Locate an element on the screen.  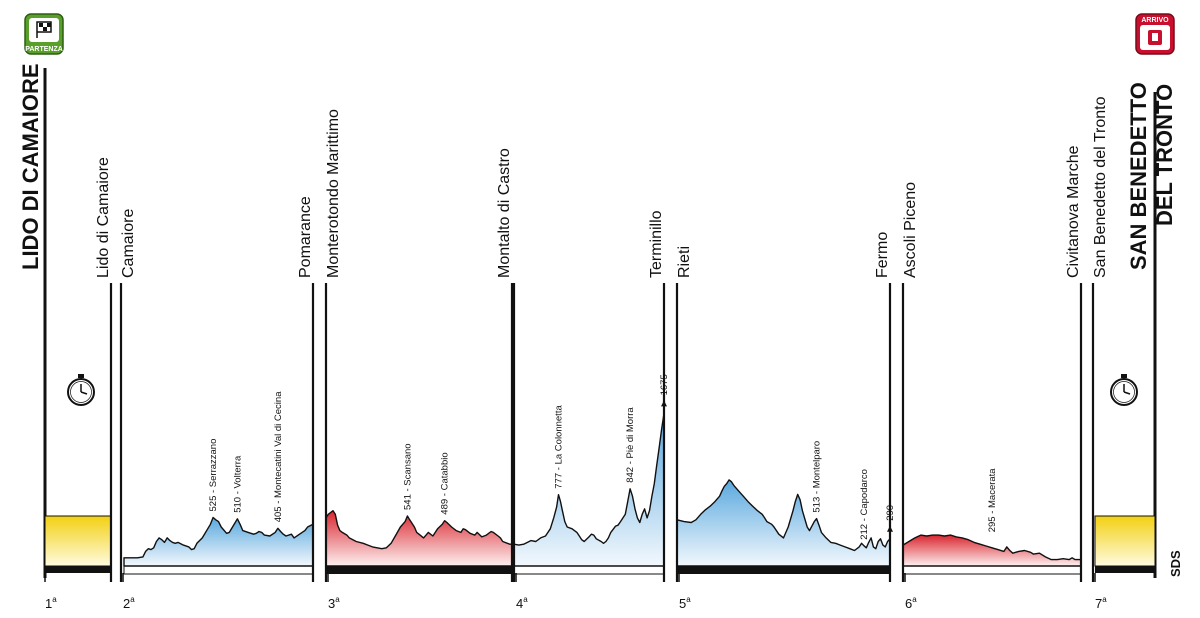
stage-4-end-town: Terminillo is located at coordinates (656, 244).